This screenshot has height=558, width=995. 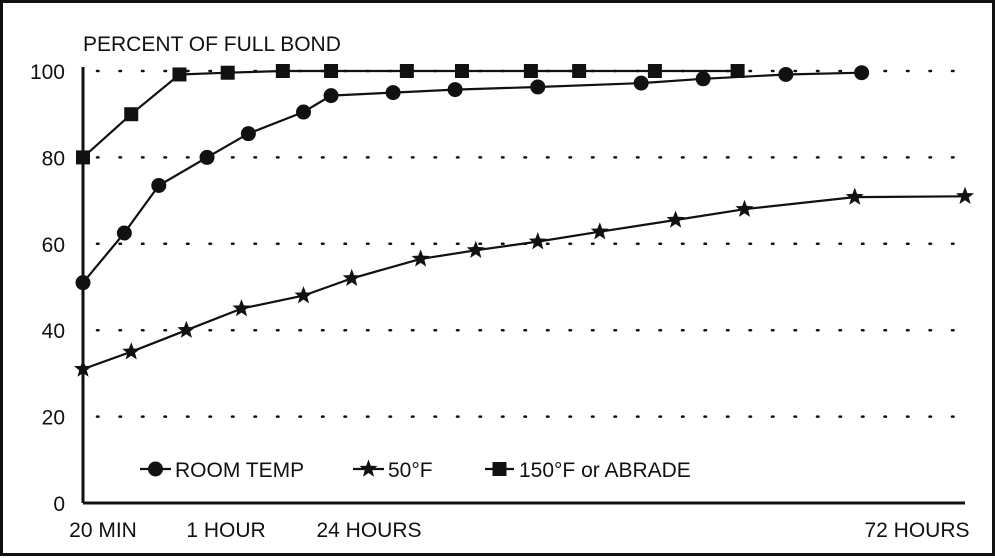 I want to click on legend-item: 150°F or ABRADE, so click(x=588, y=470).